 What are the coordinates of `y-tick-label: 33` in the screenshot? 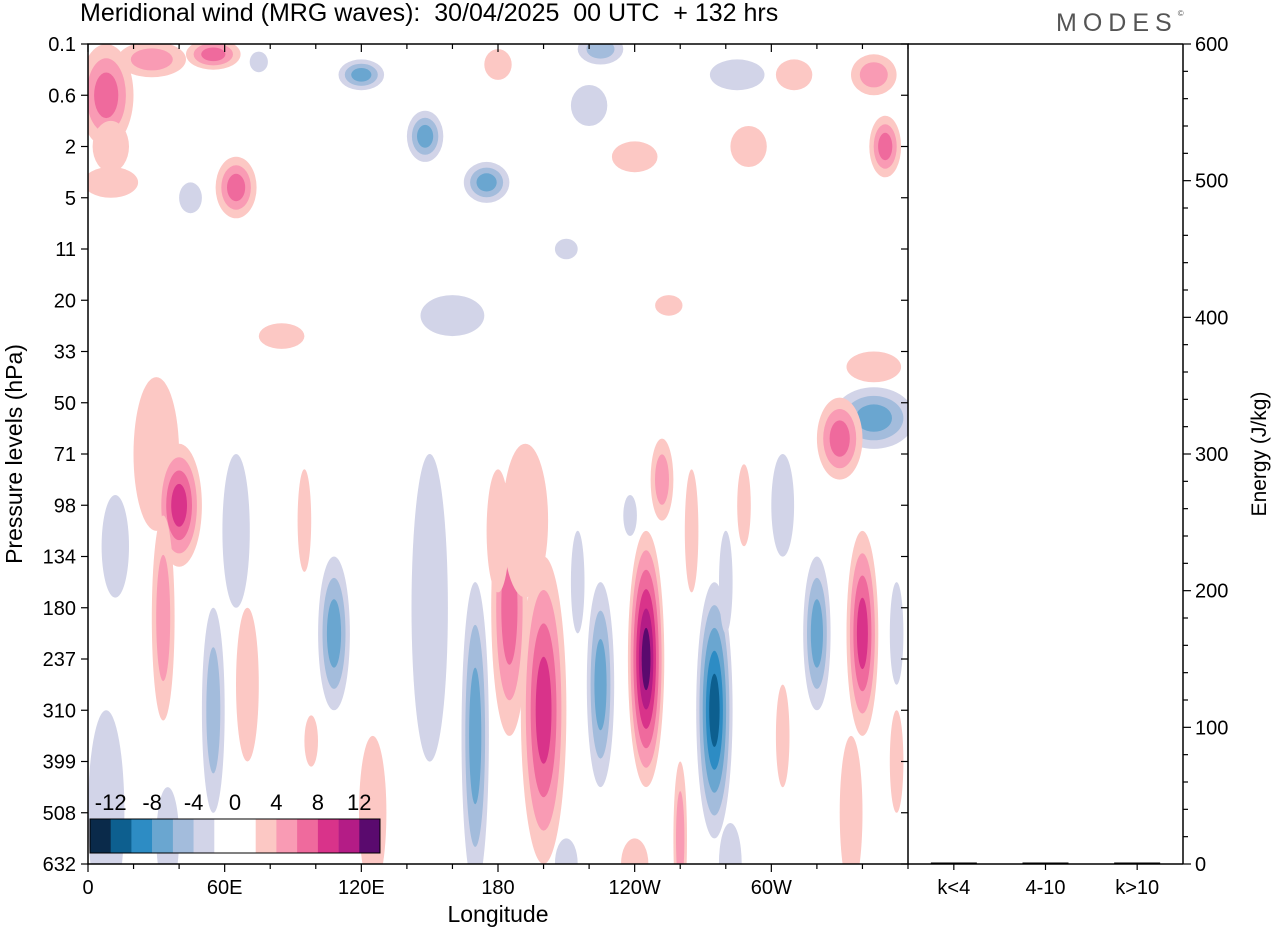 It's located at (65, 353).